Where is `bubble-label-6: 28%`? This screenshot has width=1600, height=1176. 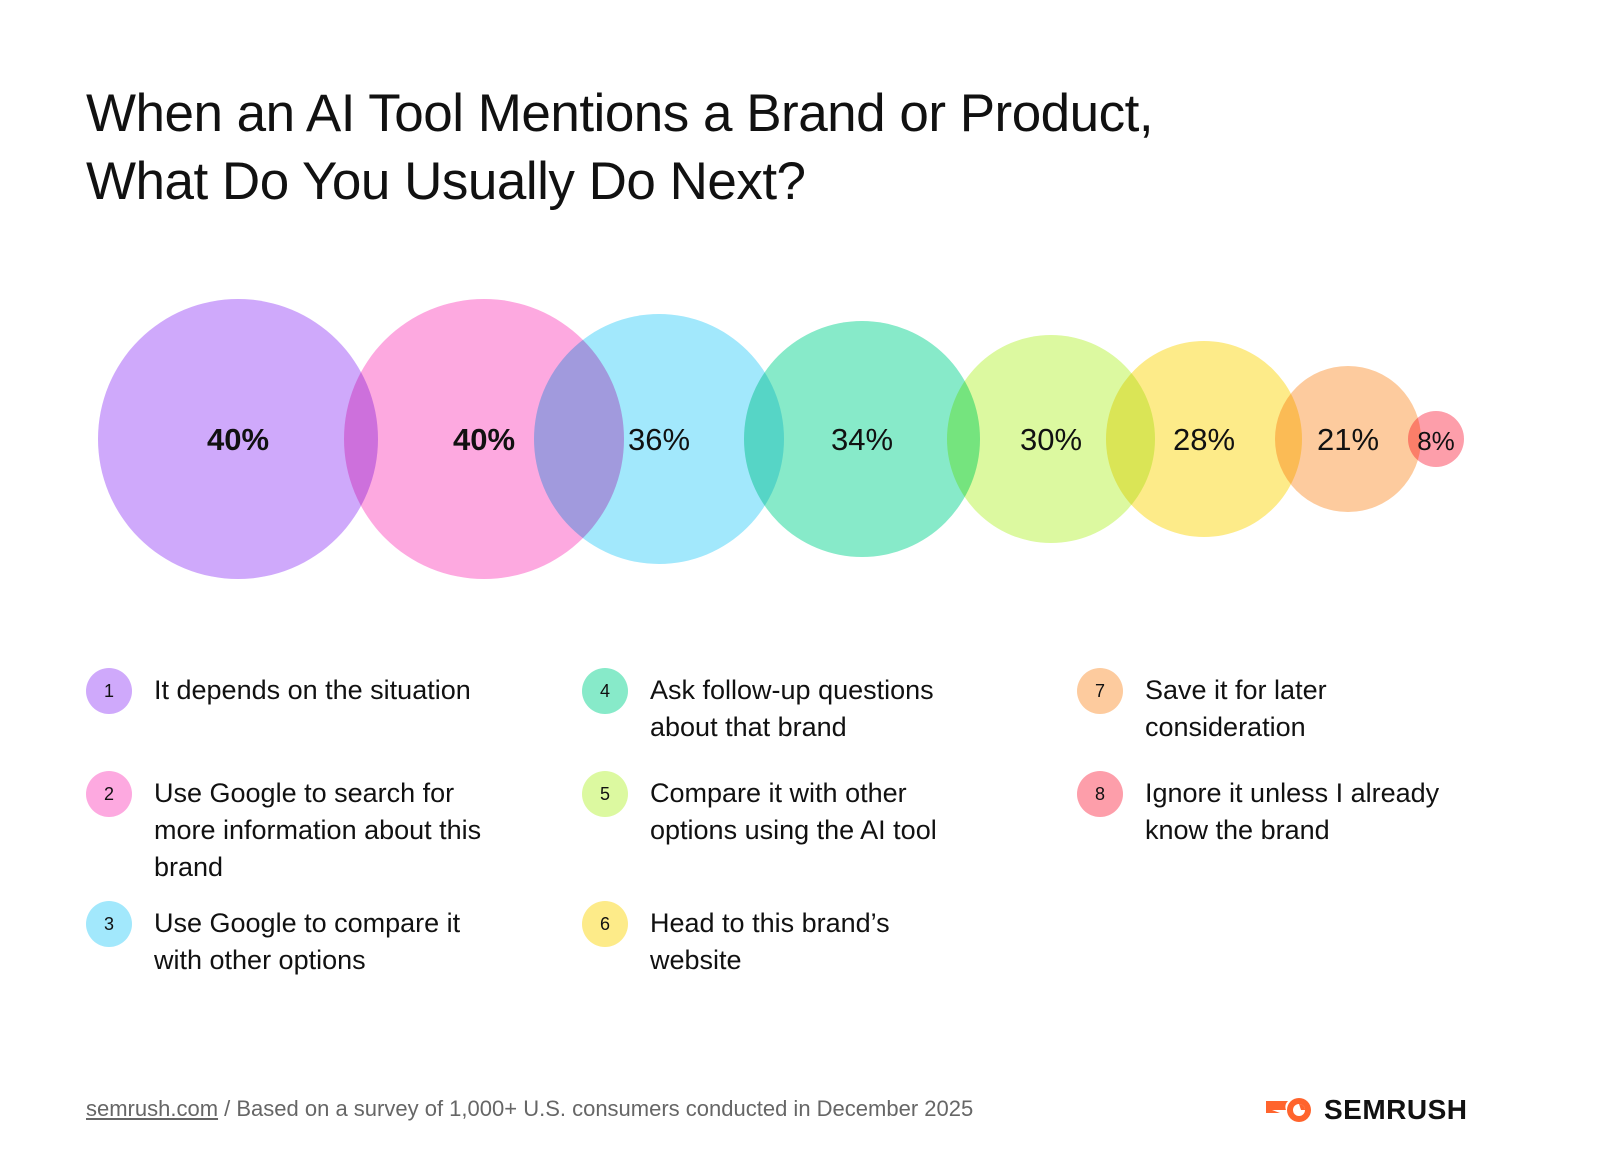 bubble-label-6: 28% is located at coordinates (1204, 439).